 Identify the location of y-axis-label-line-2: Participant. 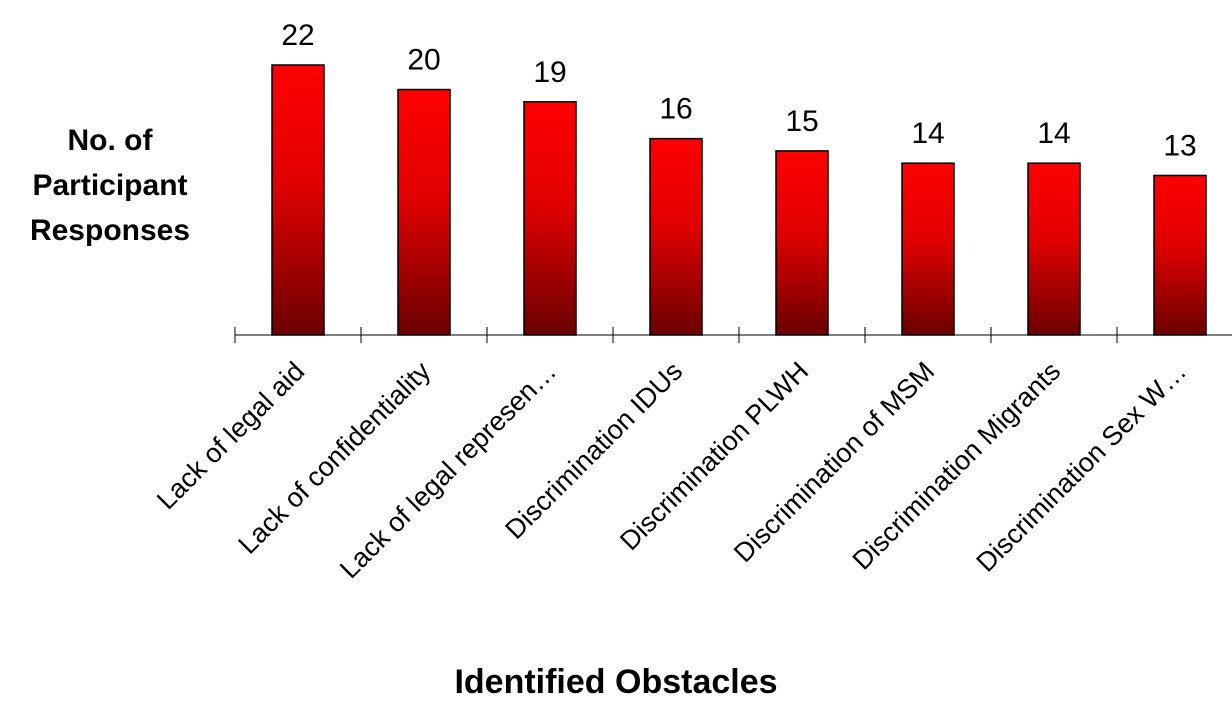
(109, 185).